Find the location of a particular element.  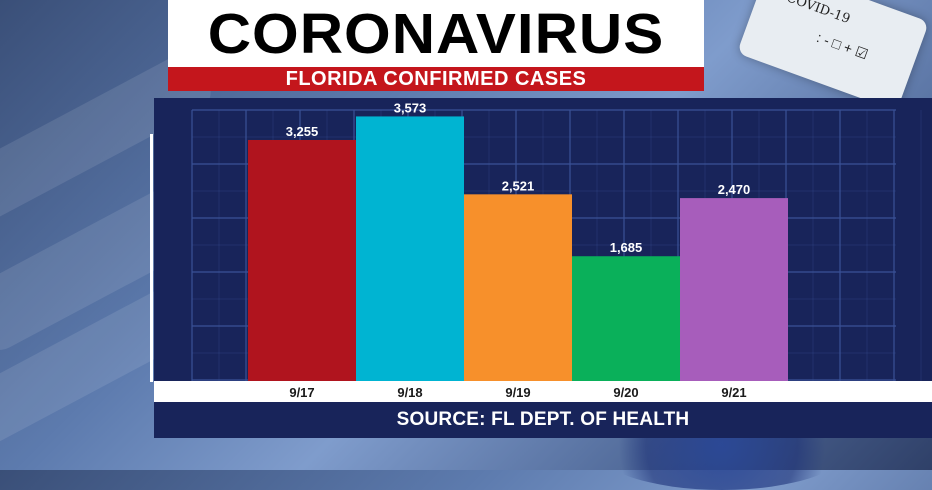

source-bar: SOURCE: FL DEPT. OF HEALTH is located at coordinates (543, 420).